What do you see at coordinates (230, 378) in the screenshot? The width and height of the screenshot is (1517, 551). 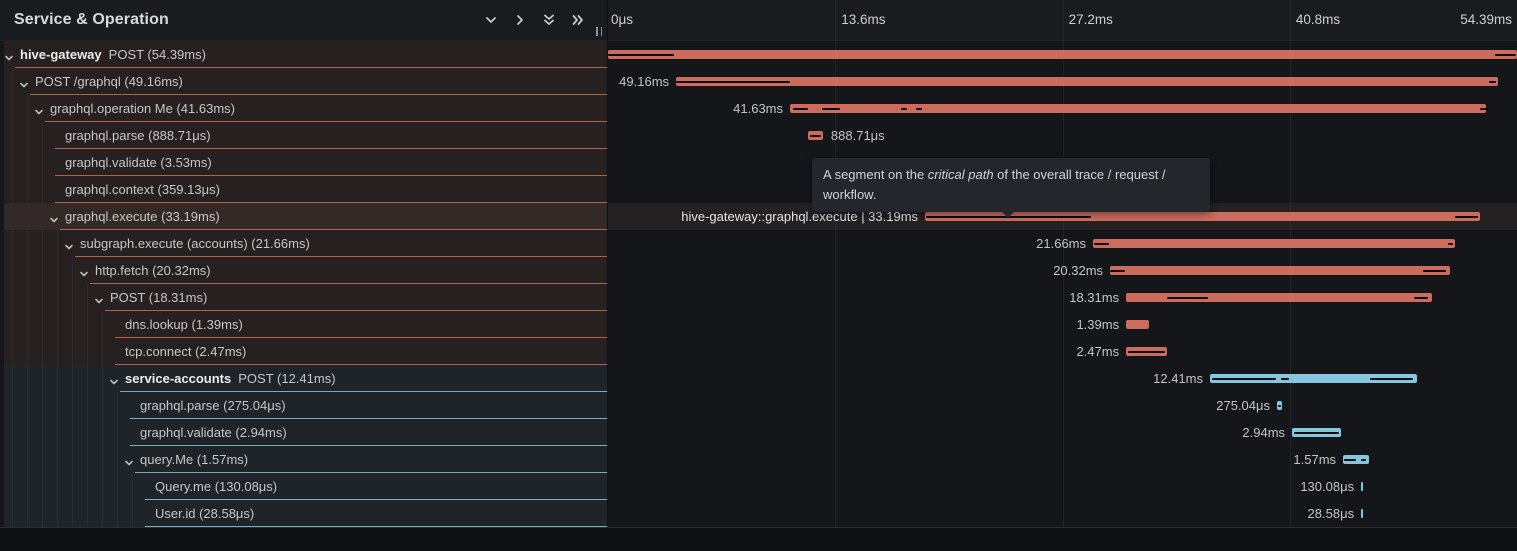 I see `span-name-label: service-accounts POST (12.41ms)` at bounding box center [230, 378].